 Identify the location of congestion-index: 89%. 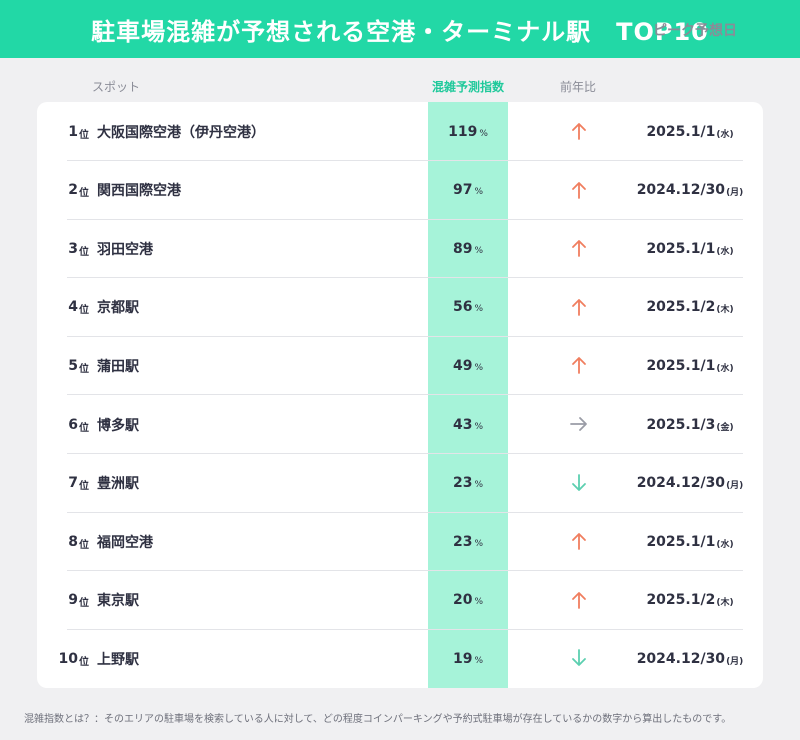
(468, 248).